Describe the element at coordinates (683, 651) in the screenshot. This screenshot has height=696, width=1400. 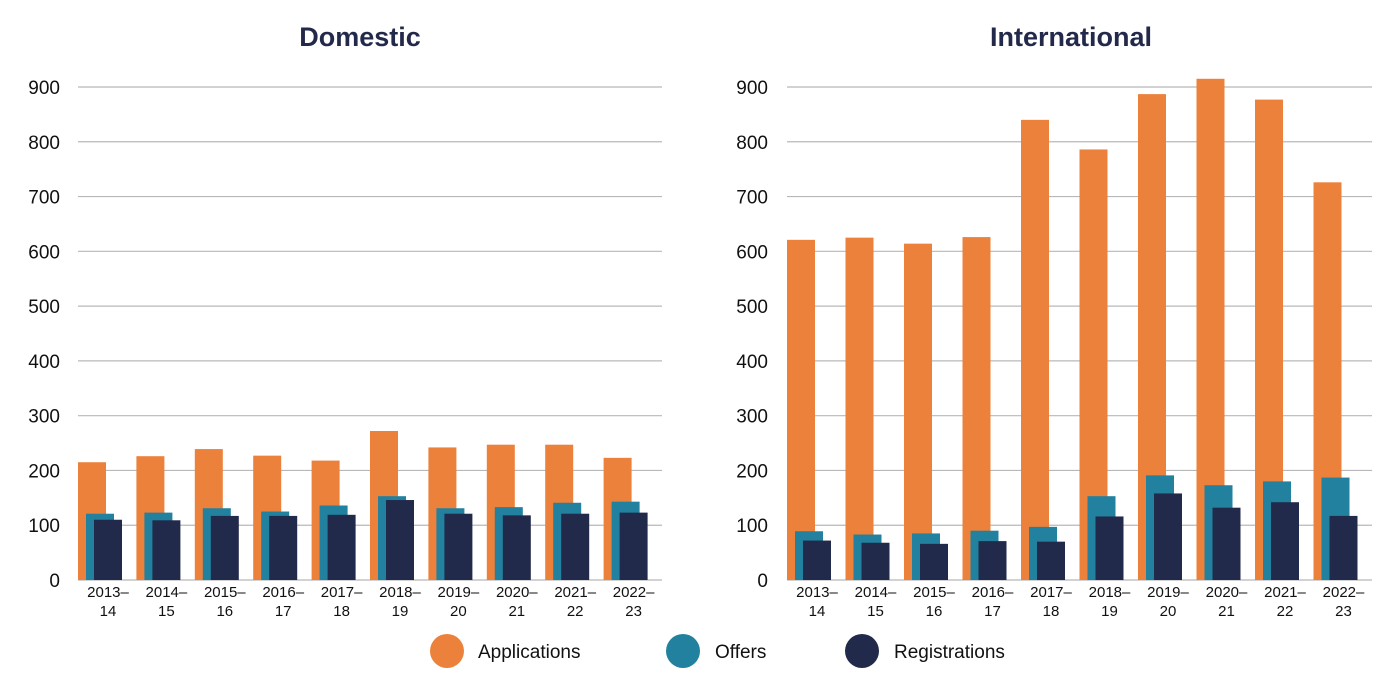
I see `legend-swatch-offers` at that location.